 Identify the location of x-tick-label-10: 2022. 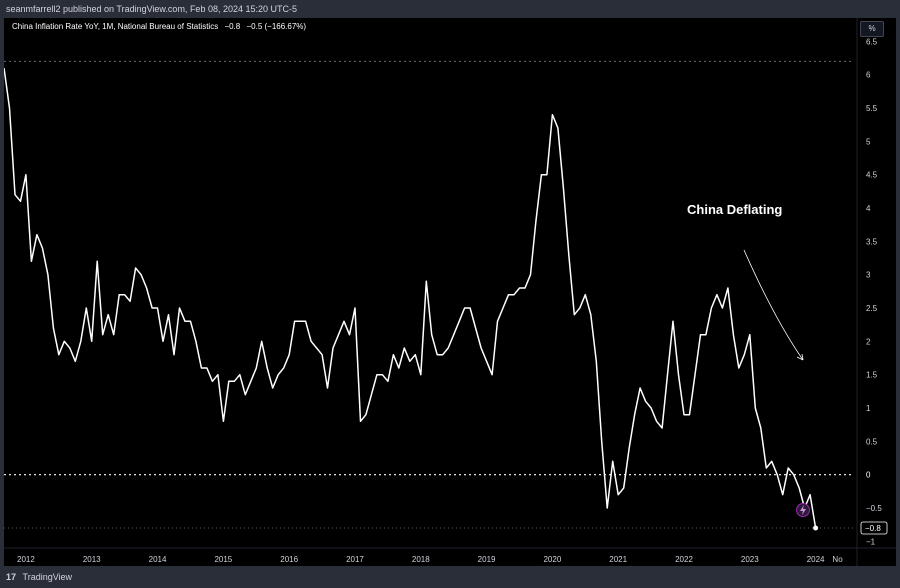
(684, 559).